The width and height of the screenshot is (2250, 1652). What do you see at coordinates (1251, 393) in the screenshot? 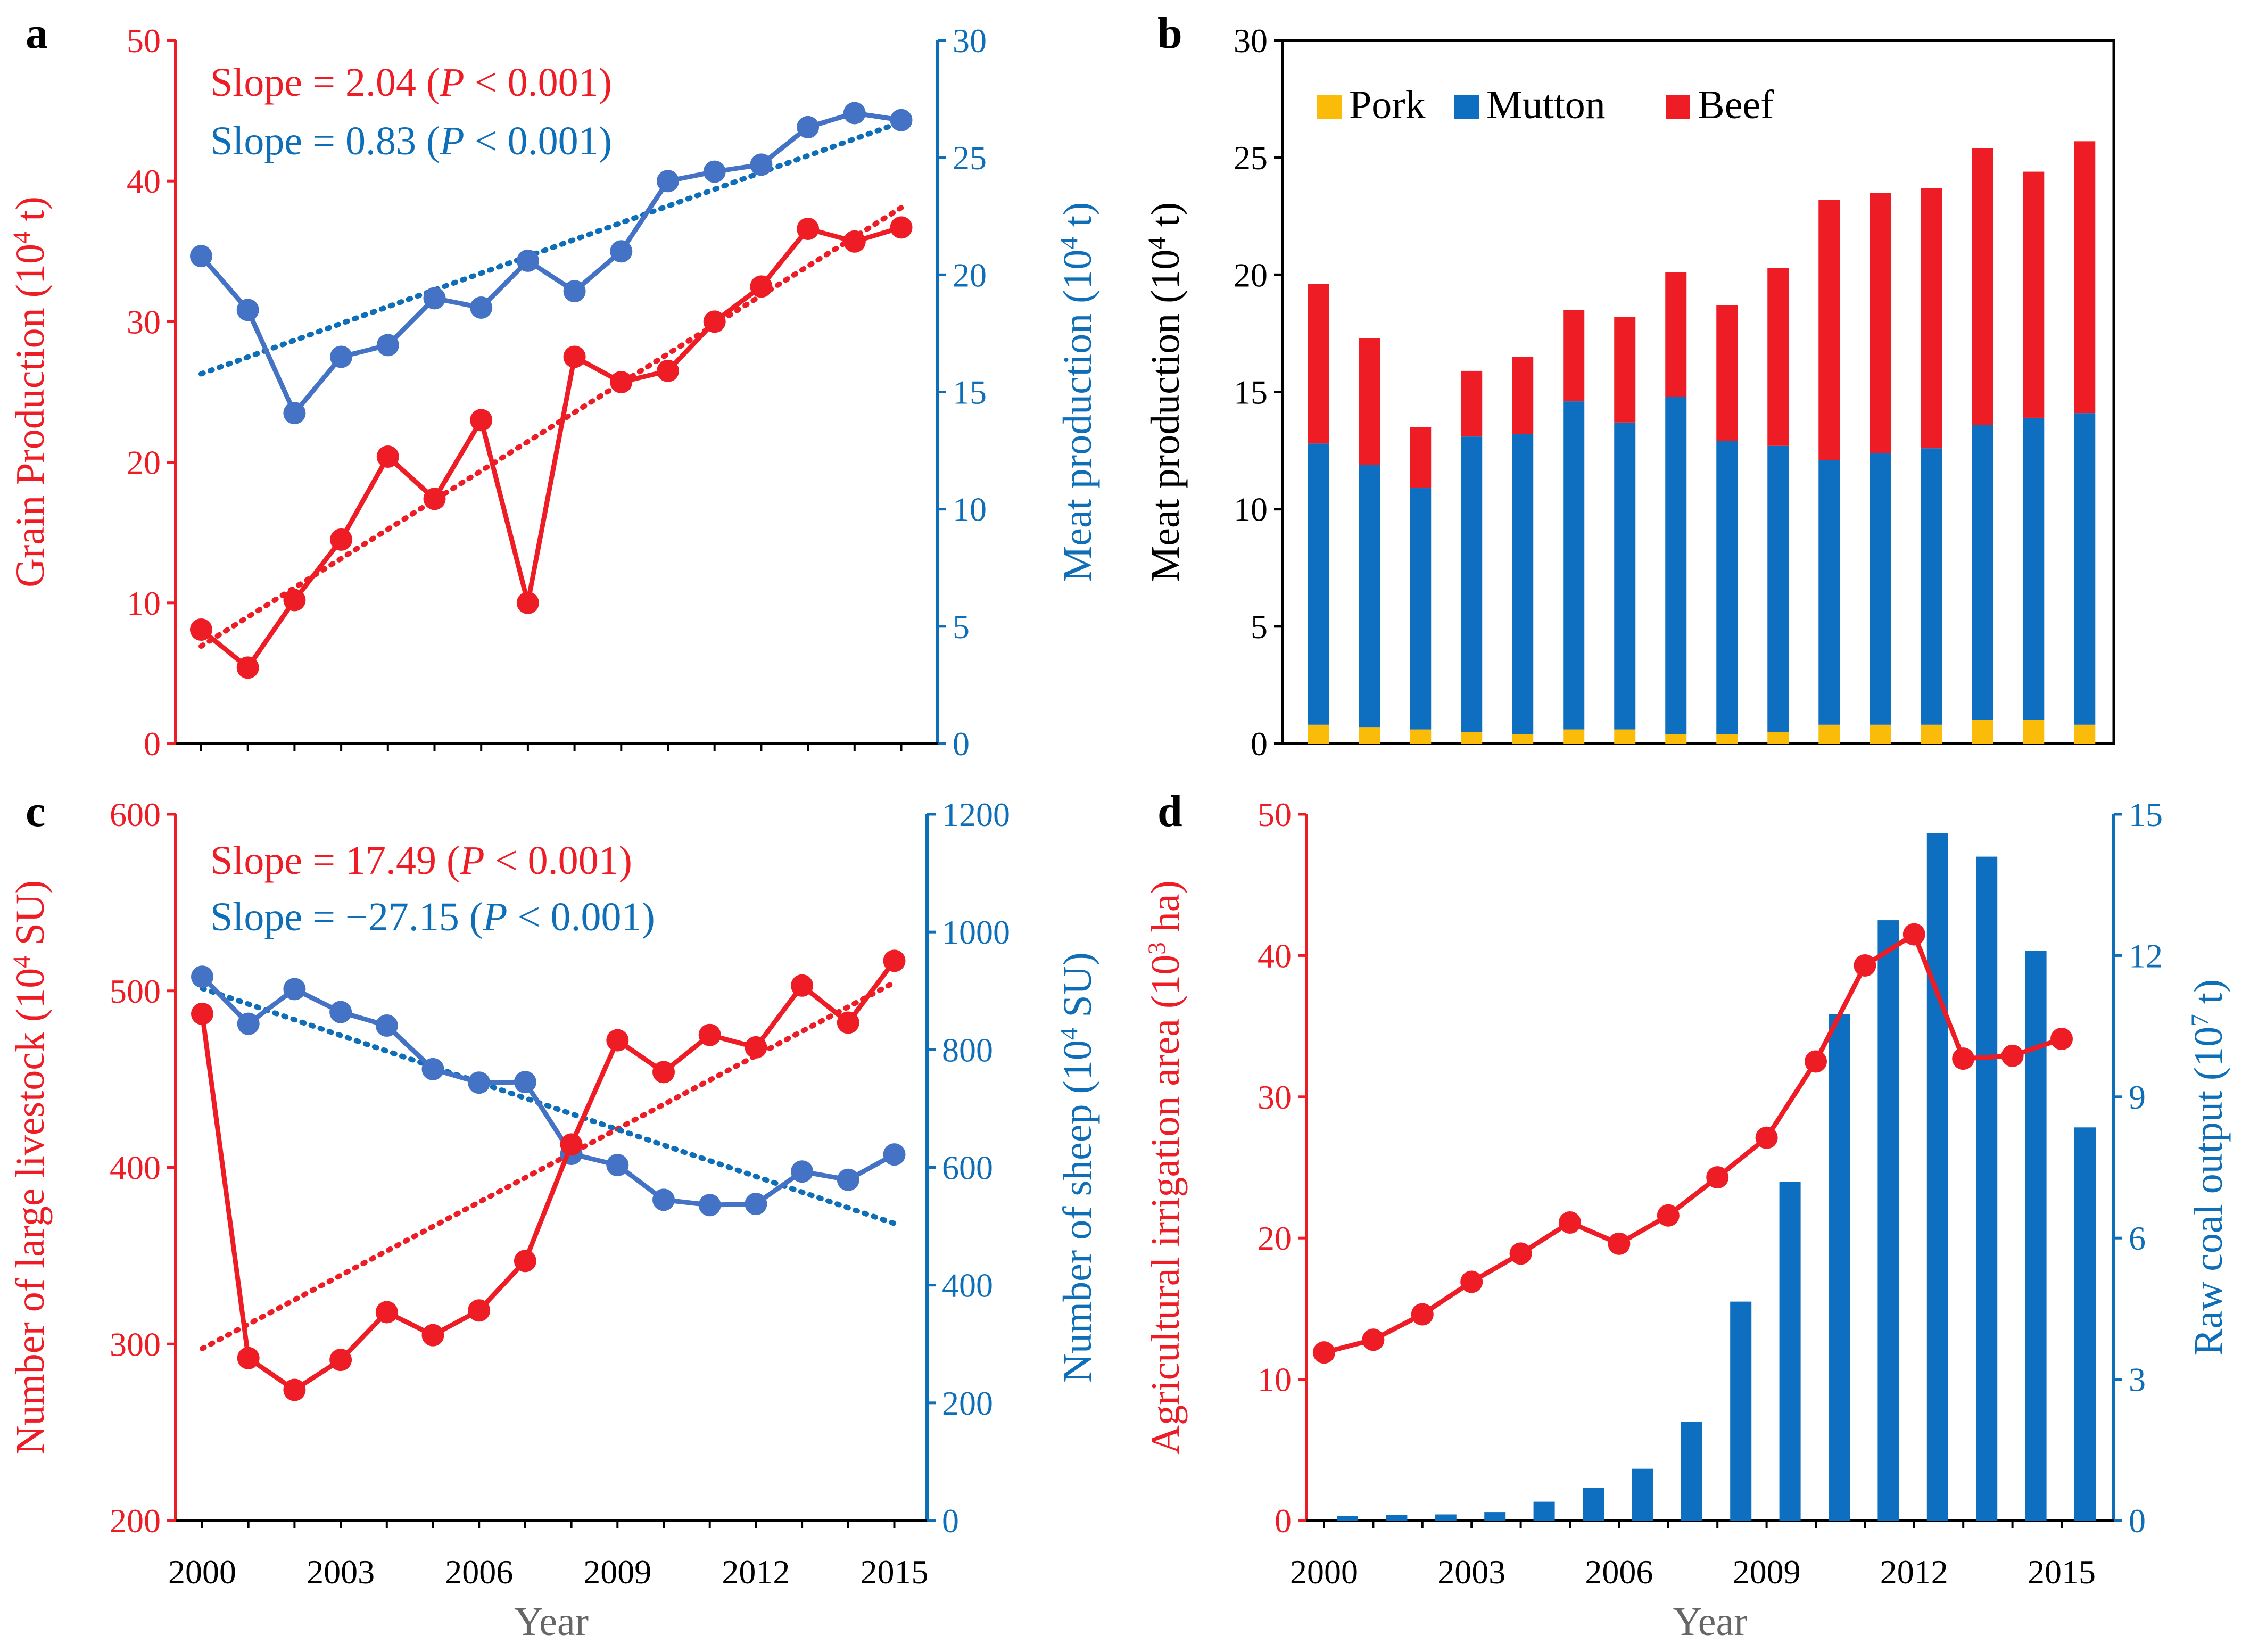
I see `y-tick-label: 15` at bounding box center [1251, 393].